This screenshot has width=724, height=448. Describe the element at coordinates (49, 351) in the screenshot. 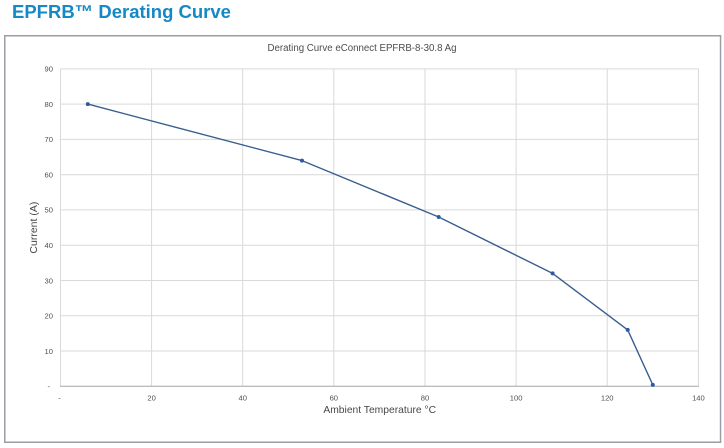

I see `svg-text: 10` at that location.